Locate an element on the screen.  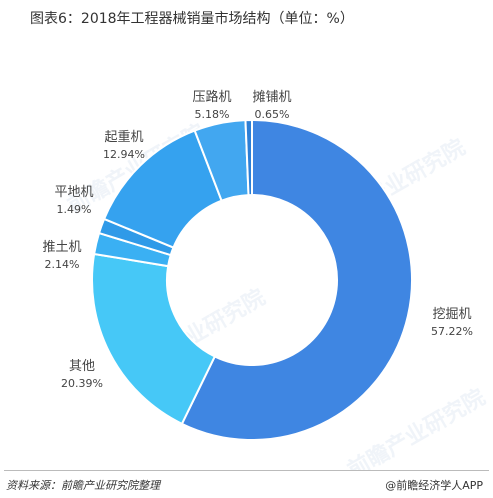
slice-label-value-1: 20.39% is located at coordinates (82, 383).